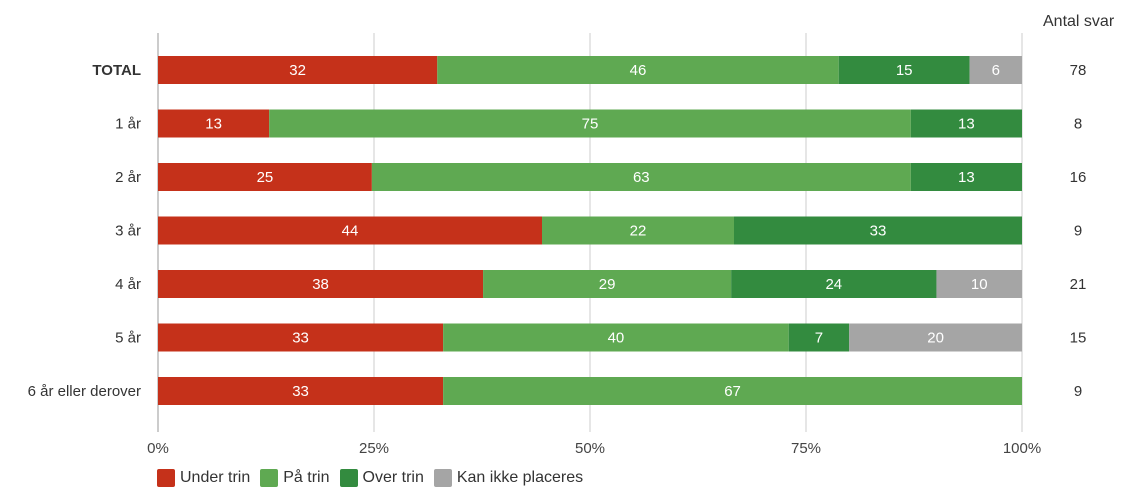 This screenshot has height=490, width=1126. Describe the element at coordinates (348, 478) in the screenshot. I see `legend-swatch-over-trin` at that location.